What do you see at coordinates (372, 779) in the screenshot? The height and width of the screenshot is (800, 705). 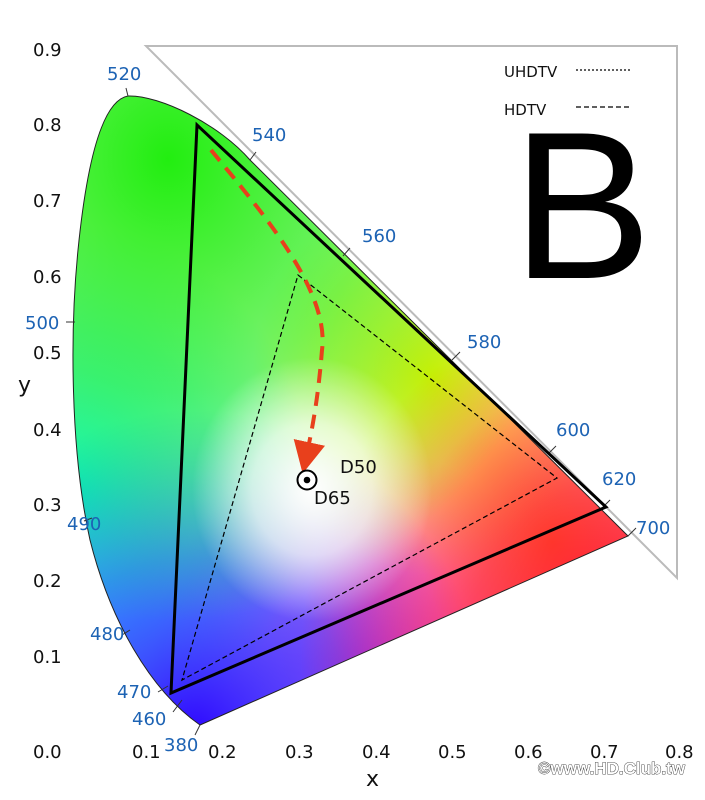 I see `x-axis-title: x` at bounding box center [372, 779].